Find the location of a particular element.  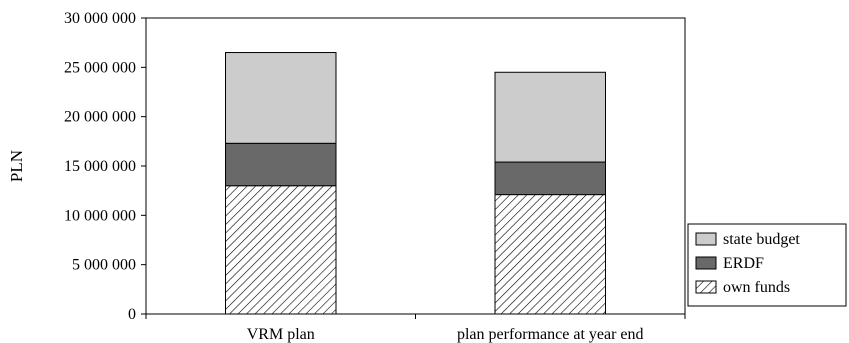

y-tick-label: 10 000 000 is located at coordinates (100, 215).